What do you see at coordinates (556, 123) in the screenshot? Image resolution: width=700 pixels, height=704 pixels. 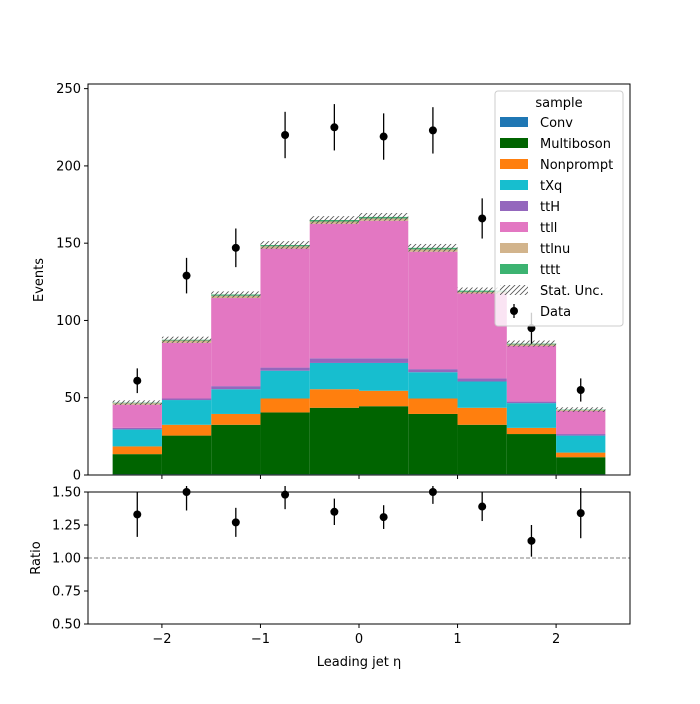 I see `legend-label: Conv` at bounding box center [556, 123].